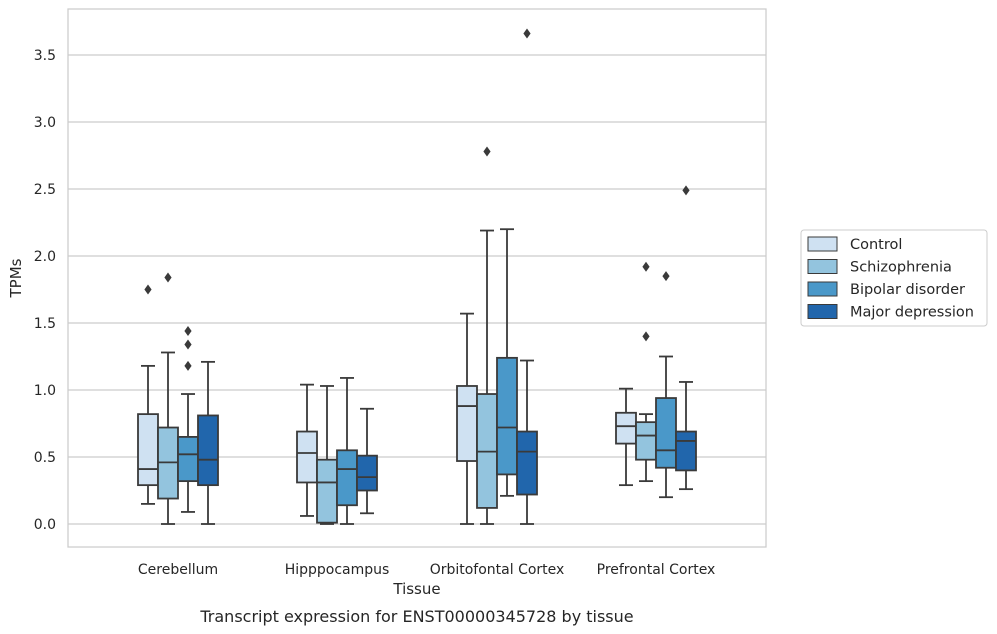 The height and width of the screenshot is (634, 997). Describe the element at coordinates (912, 313) in the screenshot. I see `legend-label: Major depression` at that location.